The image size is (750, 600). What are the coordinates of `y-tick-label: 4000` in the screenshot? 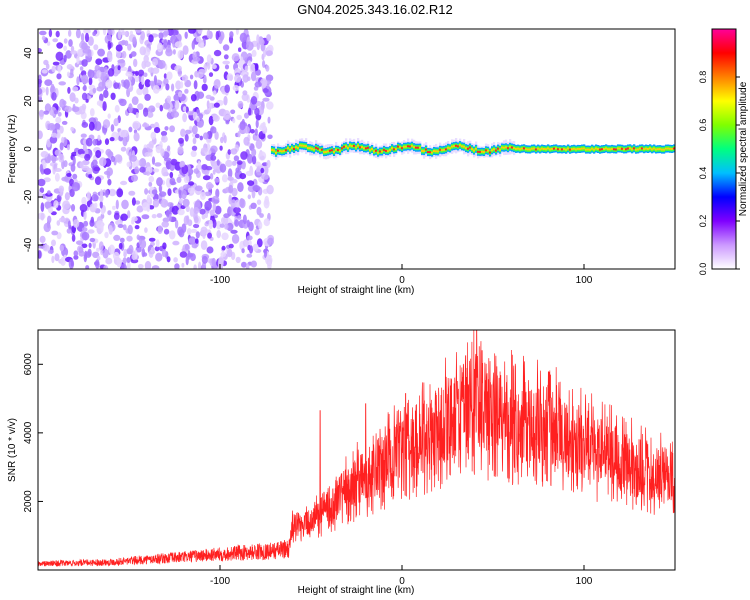 It's located at (28, 432).